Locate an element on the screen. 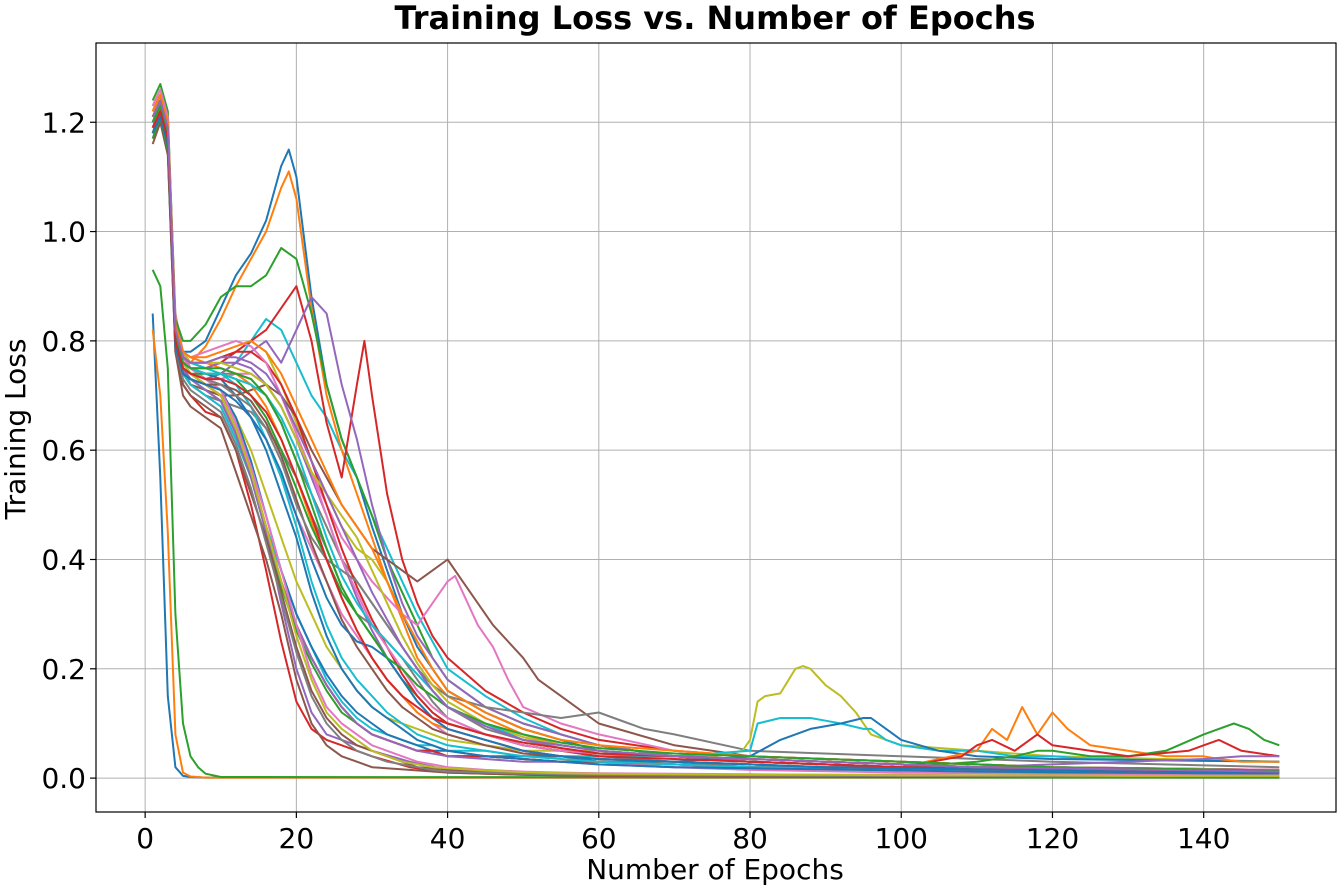  y-tick-label: 0.4 is located at coordinates (63, 559).